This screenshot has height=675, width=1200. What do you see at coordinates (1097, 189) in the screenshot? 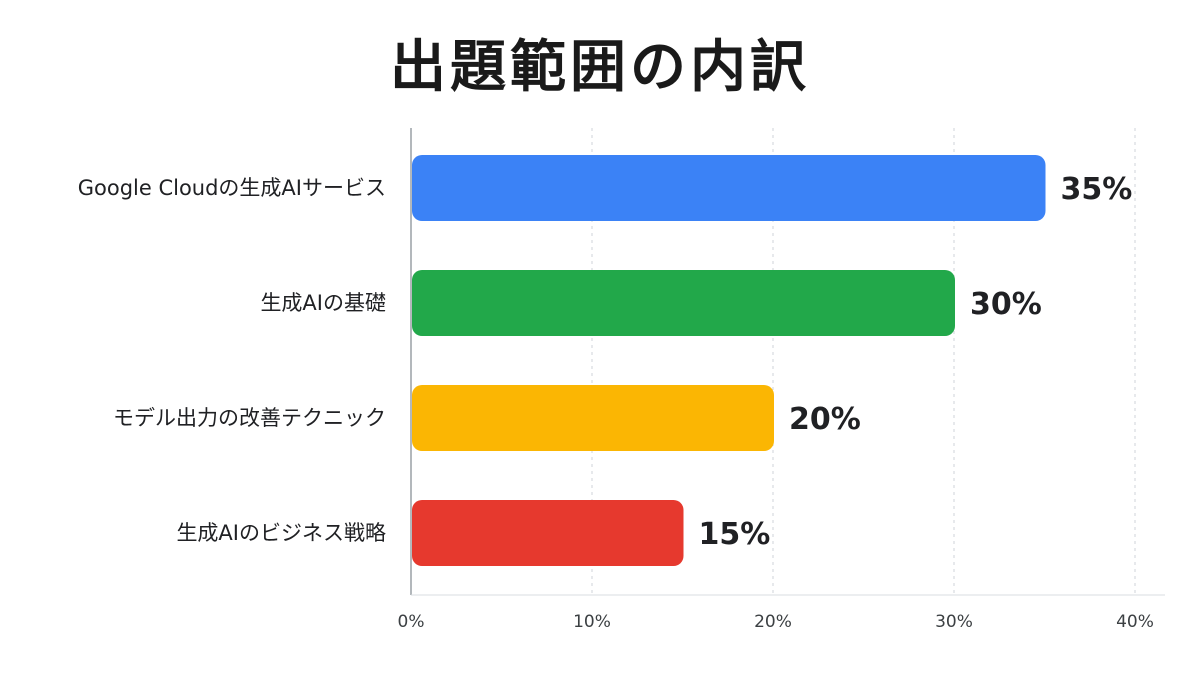
I see `value-label: 35%` at bounding box center [1097, 189].